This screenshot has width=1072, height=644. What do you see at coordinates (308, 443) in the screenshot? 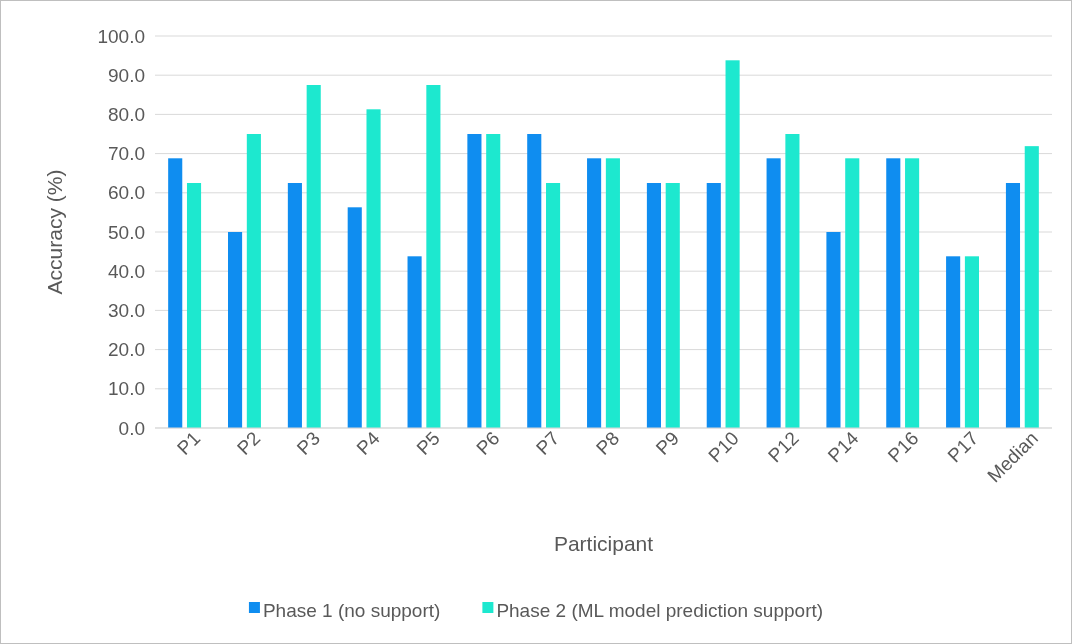
I see `x-tick-label: P3` at bounding box center [308, 443].